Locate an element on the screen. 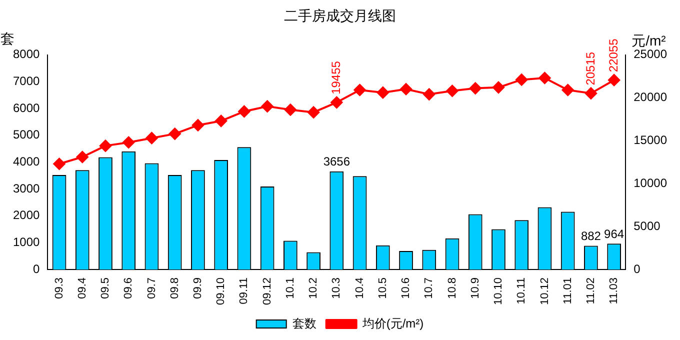 The width and height of the screenshot is (680, 340). y-tick-label: 1000 is located at coordinates (26, 241).